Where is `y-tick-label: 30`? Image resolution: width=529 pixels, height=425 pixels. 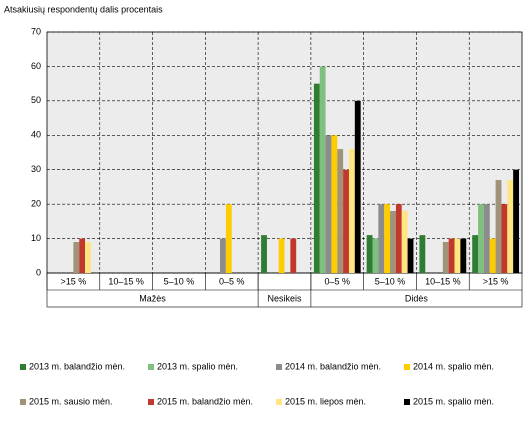
y-tick-label: 30 is located at coordinates (36, 169).